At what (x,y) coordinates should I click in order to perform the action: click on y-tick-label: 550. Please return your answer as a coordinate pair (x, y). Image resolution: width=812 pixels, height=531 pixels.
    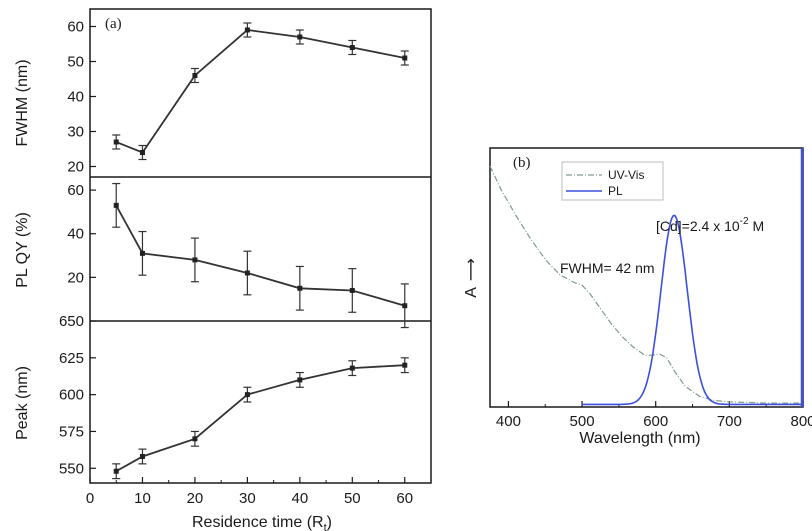
    Looking at the image, I should click on (71, 468).